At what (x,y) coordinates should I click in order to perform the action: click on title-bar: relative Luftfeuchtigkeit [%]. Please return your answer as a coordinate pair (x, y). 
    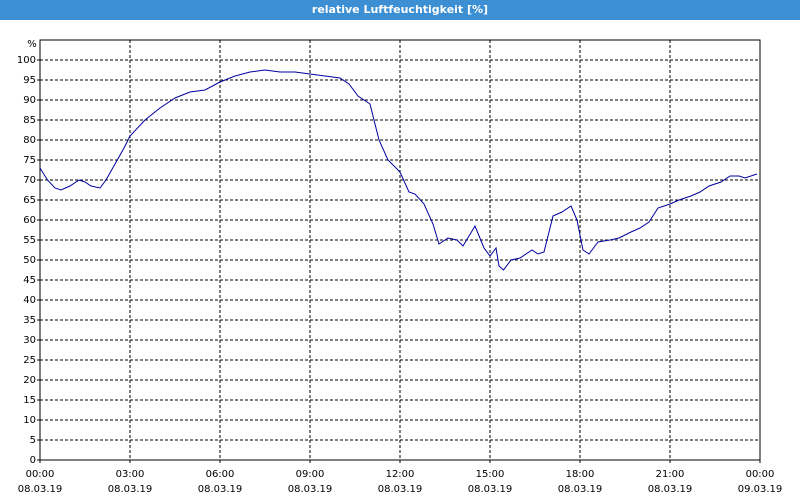
    Looking at the image, I should click on (400, 10).